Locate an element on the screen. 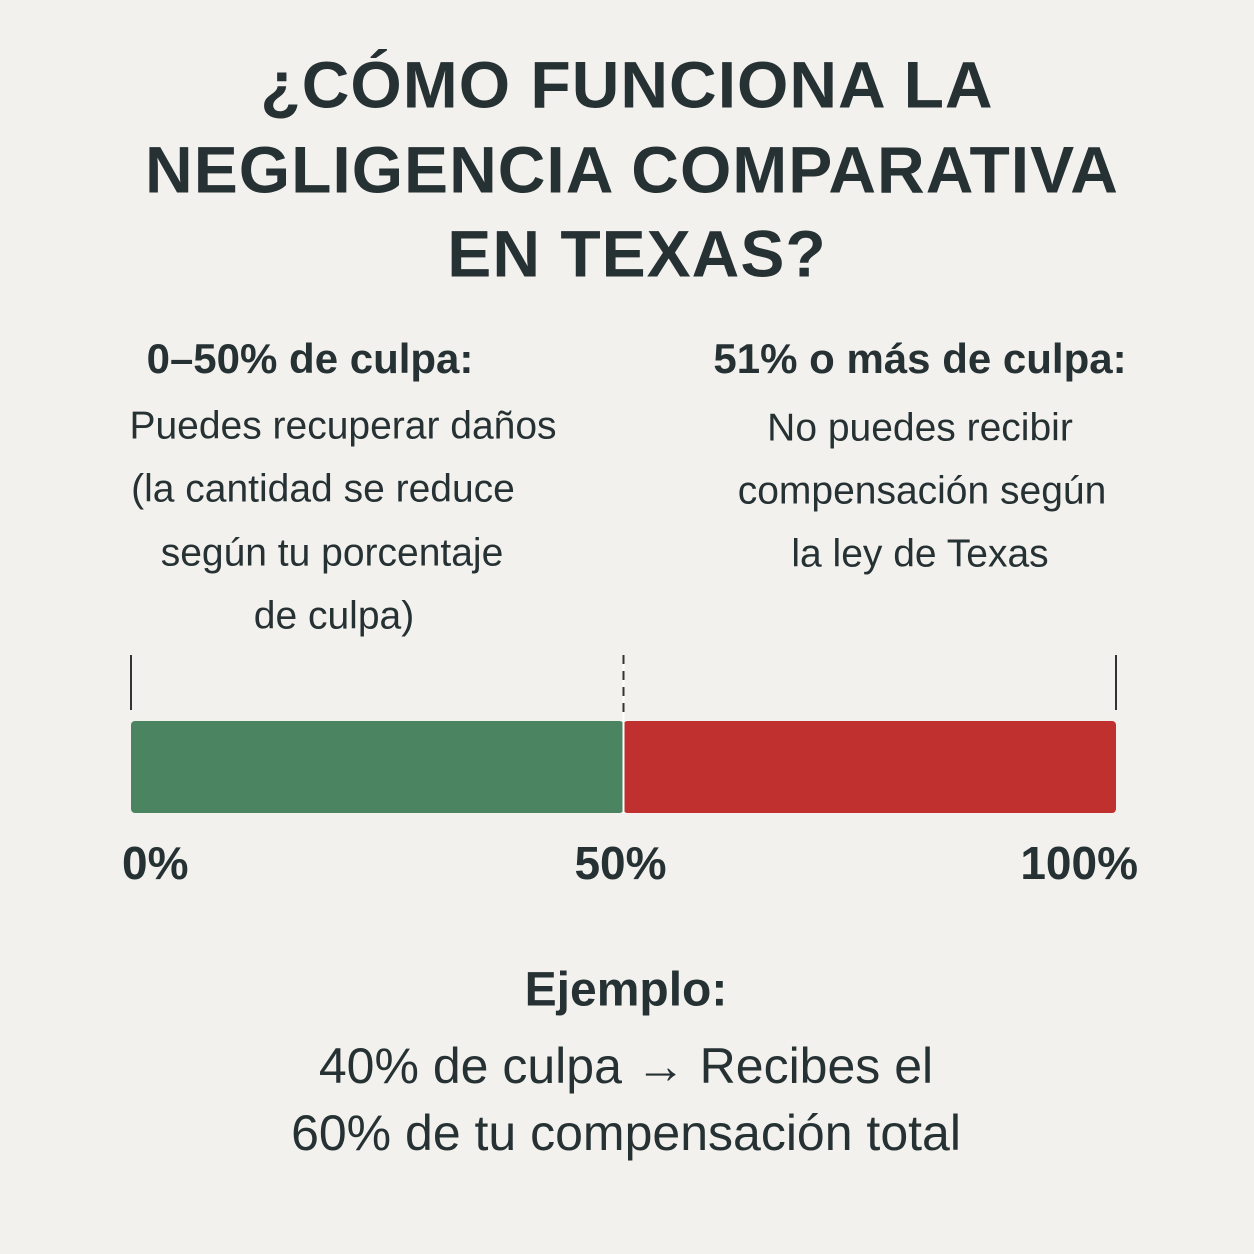  tick-label: 0% is located at coordinates (155, 863).